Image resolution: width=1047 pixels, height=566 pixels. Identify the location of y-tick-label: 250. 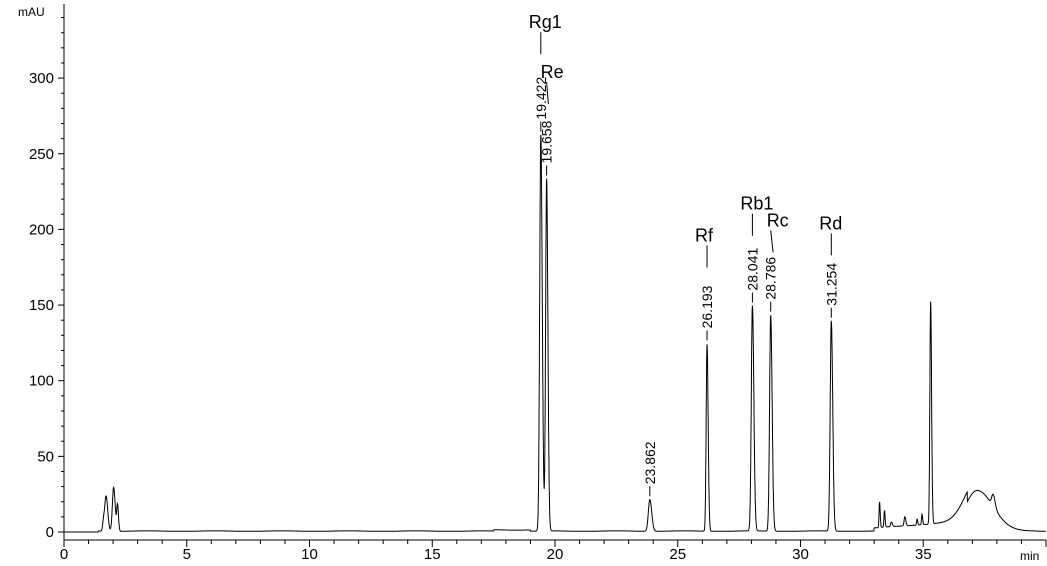
(41, 154).